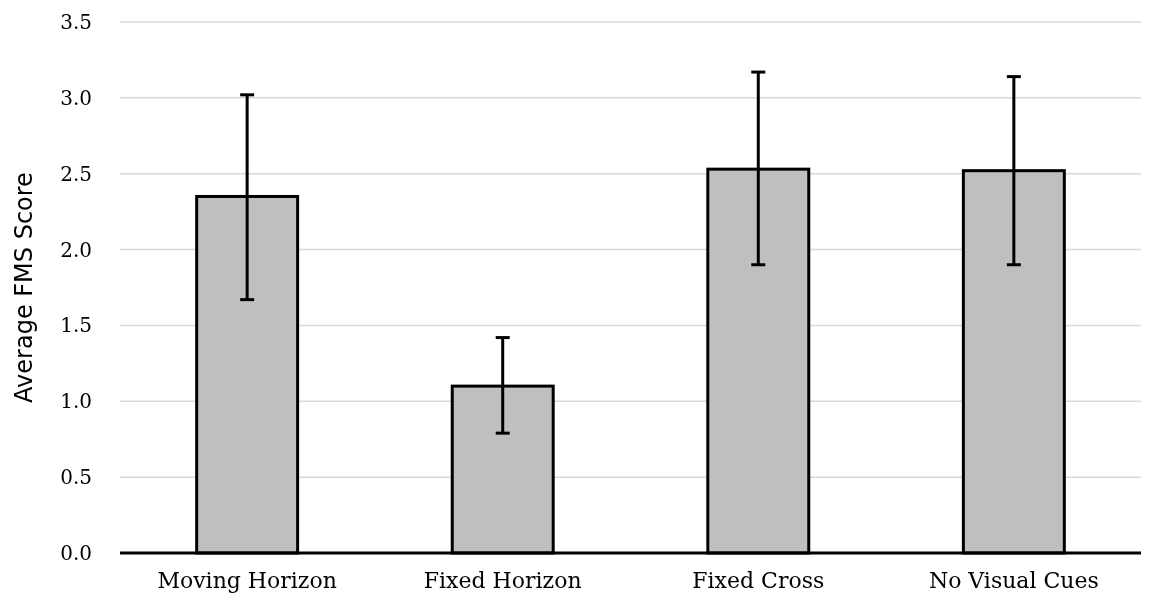  Describe the element at coordinates (76, 249) in the screenshot. I see `y-tick-label: 2.0` at that location.